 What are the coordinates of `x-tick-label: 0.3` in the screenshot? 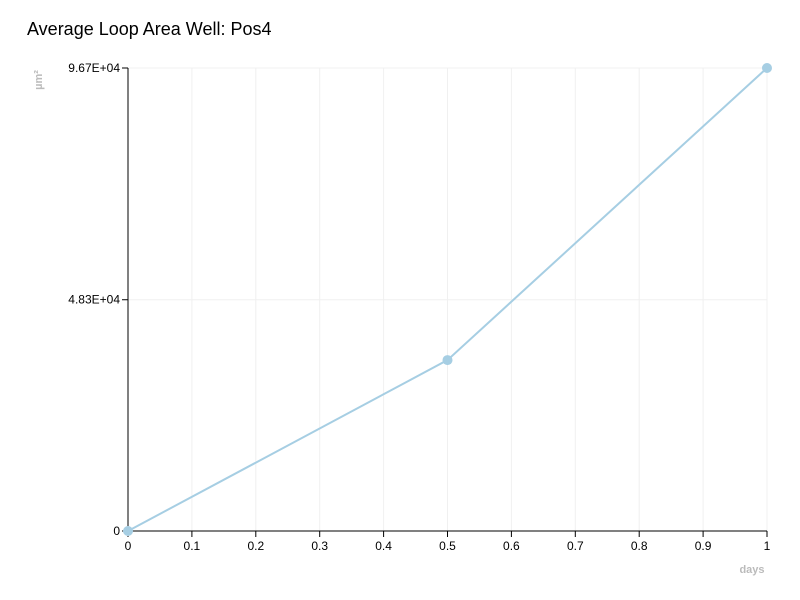 It's located at (319, 546).